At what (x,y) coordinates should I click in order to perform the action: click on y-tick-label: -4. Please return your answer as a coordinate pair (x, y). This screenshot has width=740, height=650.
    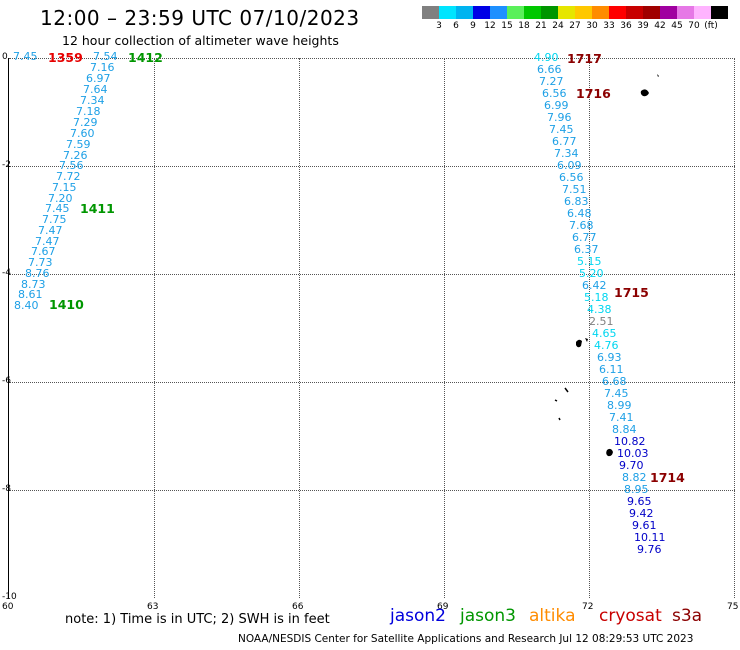
    Looking at the image, I should click on (6, 273).